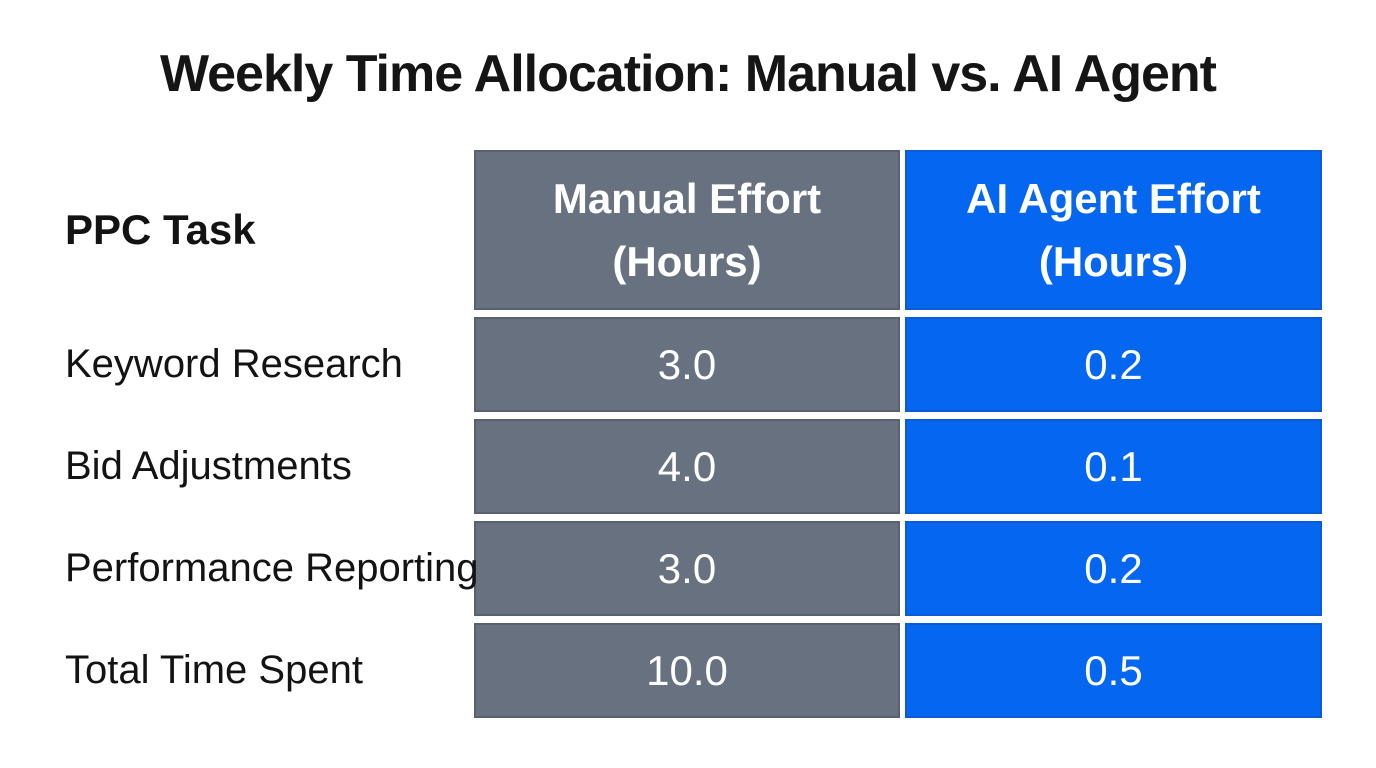 The image size is (1376, 768). Describe the element at coordinates (1113, 261) in the screenshot. I see `column-header-ai-line2: (Hours)` at that location.